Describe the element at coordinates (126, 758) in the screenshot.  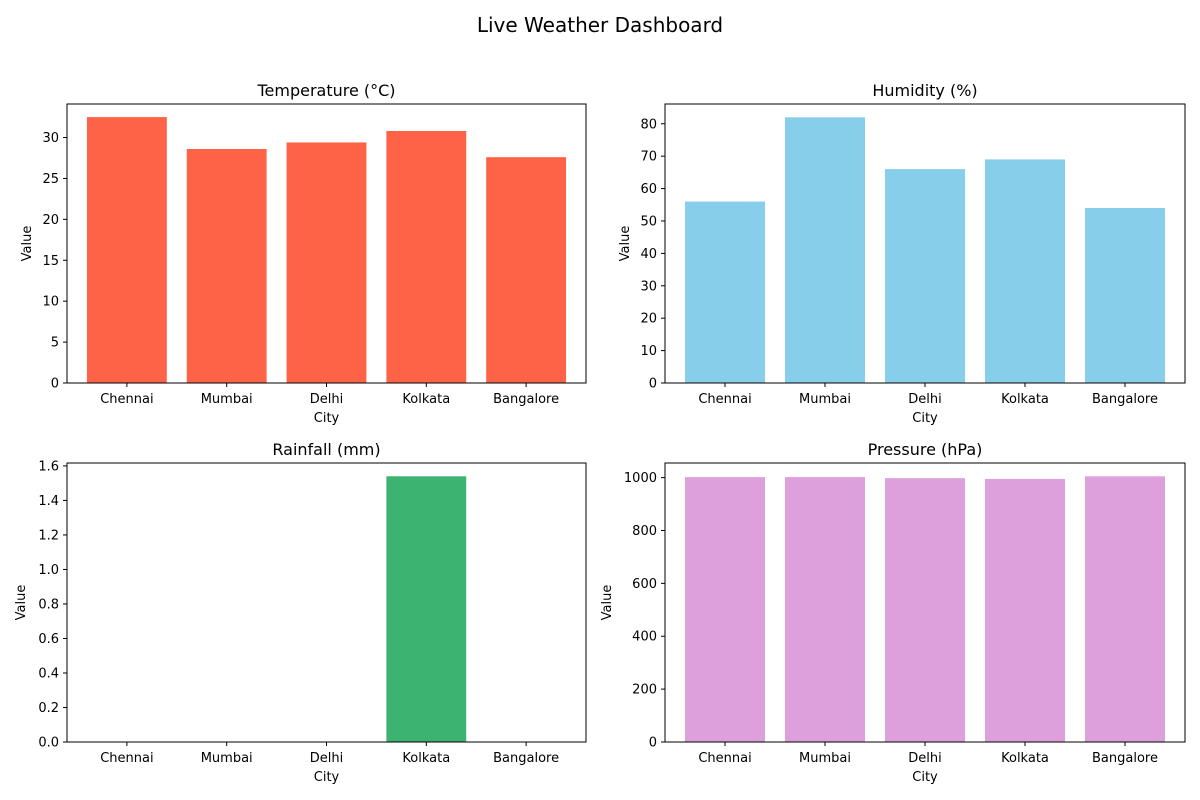
I see `rainfall-xtick-label: Chennai` at that location.